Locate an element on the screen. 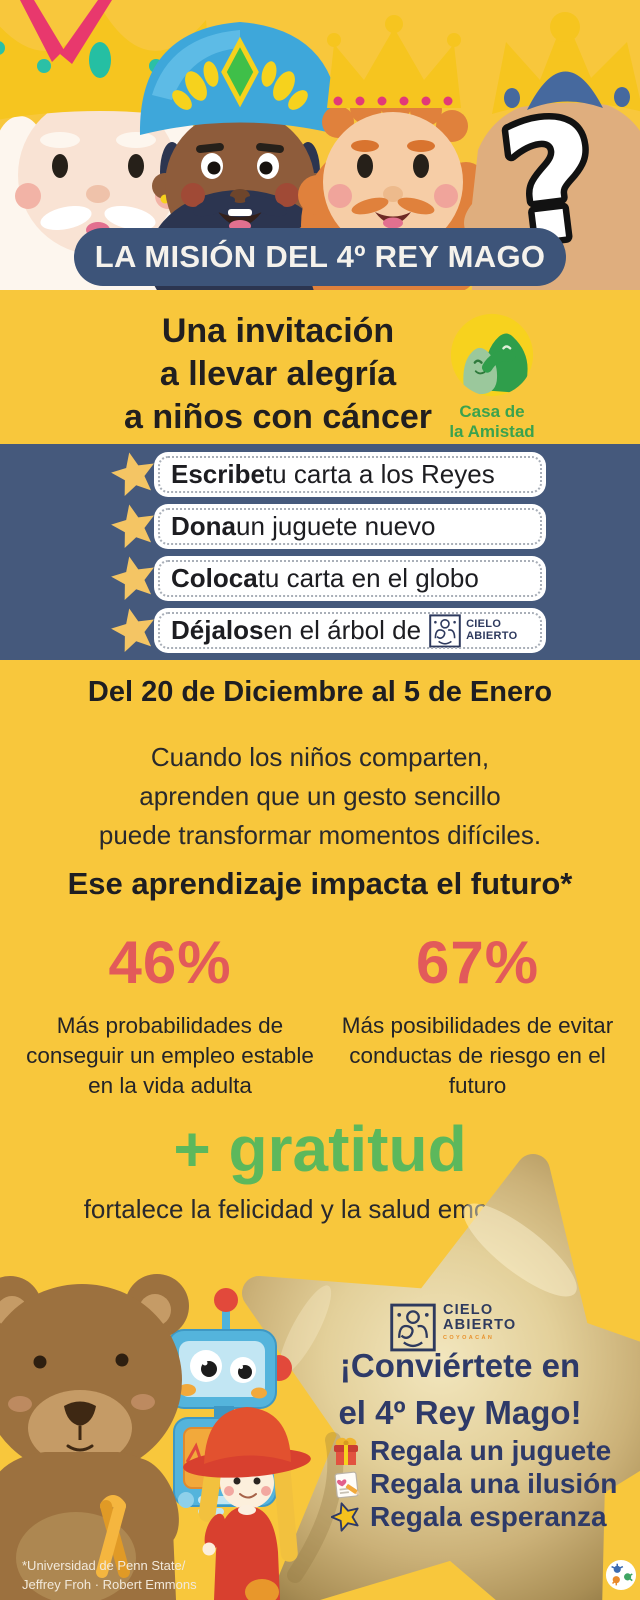  step-4-keyword: Déjalos is located at coordinates (217, 630).